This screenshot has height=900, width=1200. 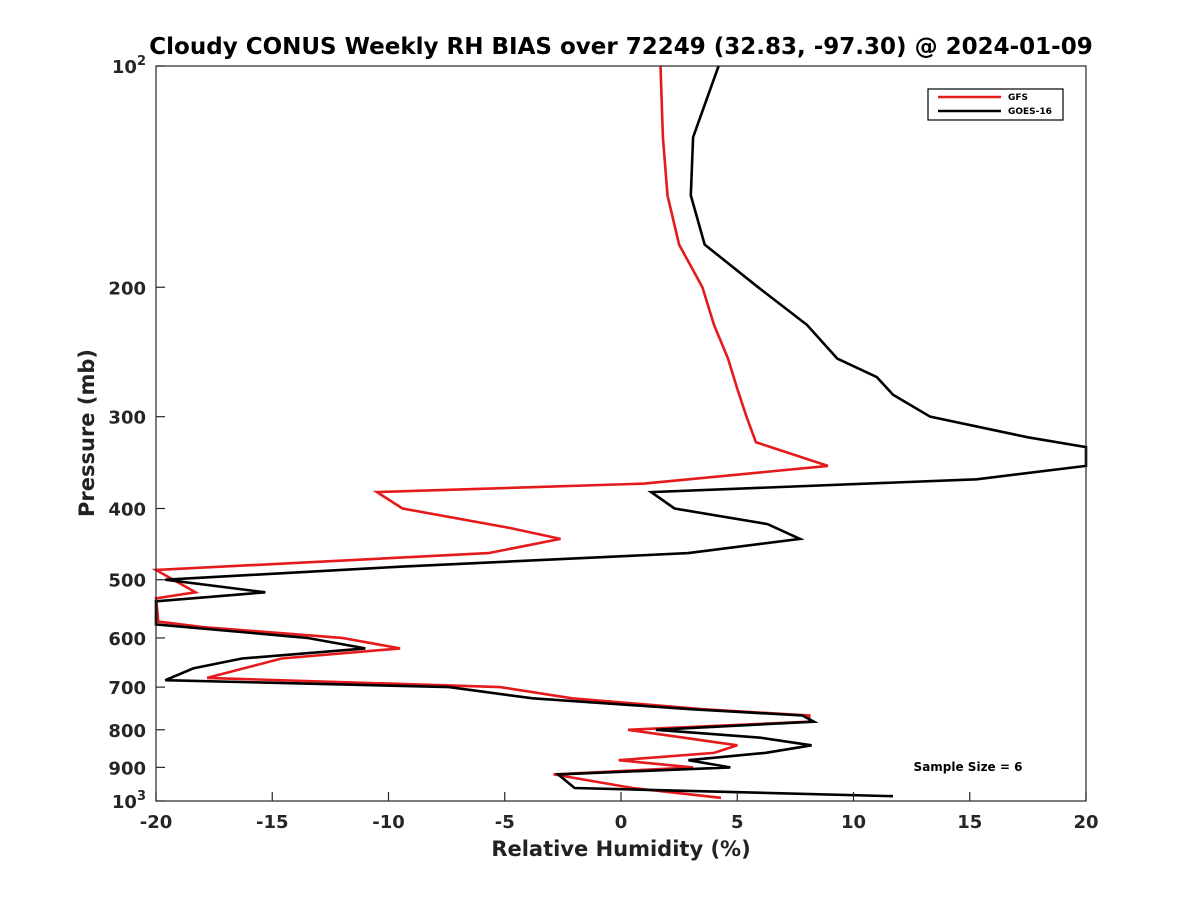 What do you see at coordinates (127, 731) in the screenshot?
I see `y-tick-label: 800` at bounding box center [127, 731].